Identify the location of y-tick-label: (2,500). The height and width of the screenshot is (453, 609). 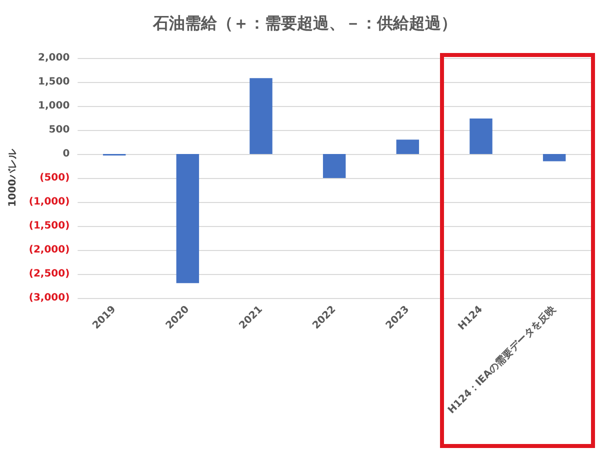
(49, 274).